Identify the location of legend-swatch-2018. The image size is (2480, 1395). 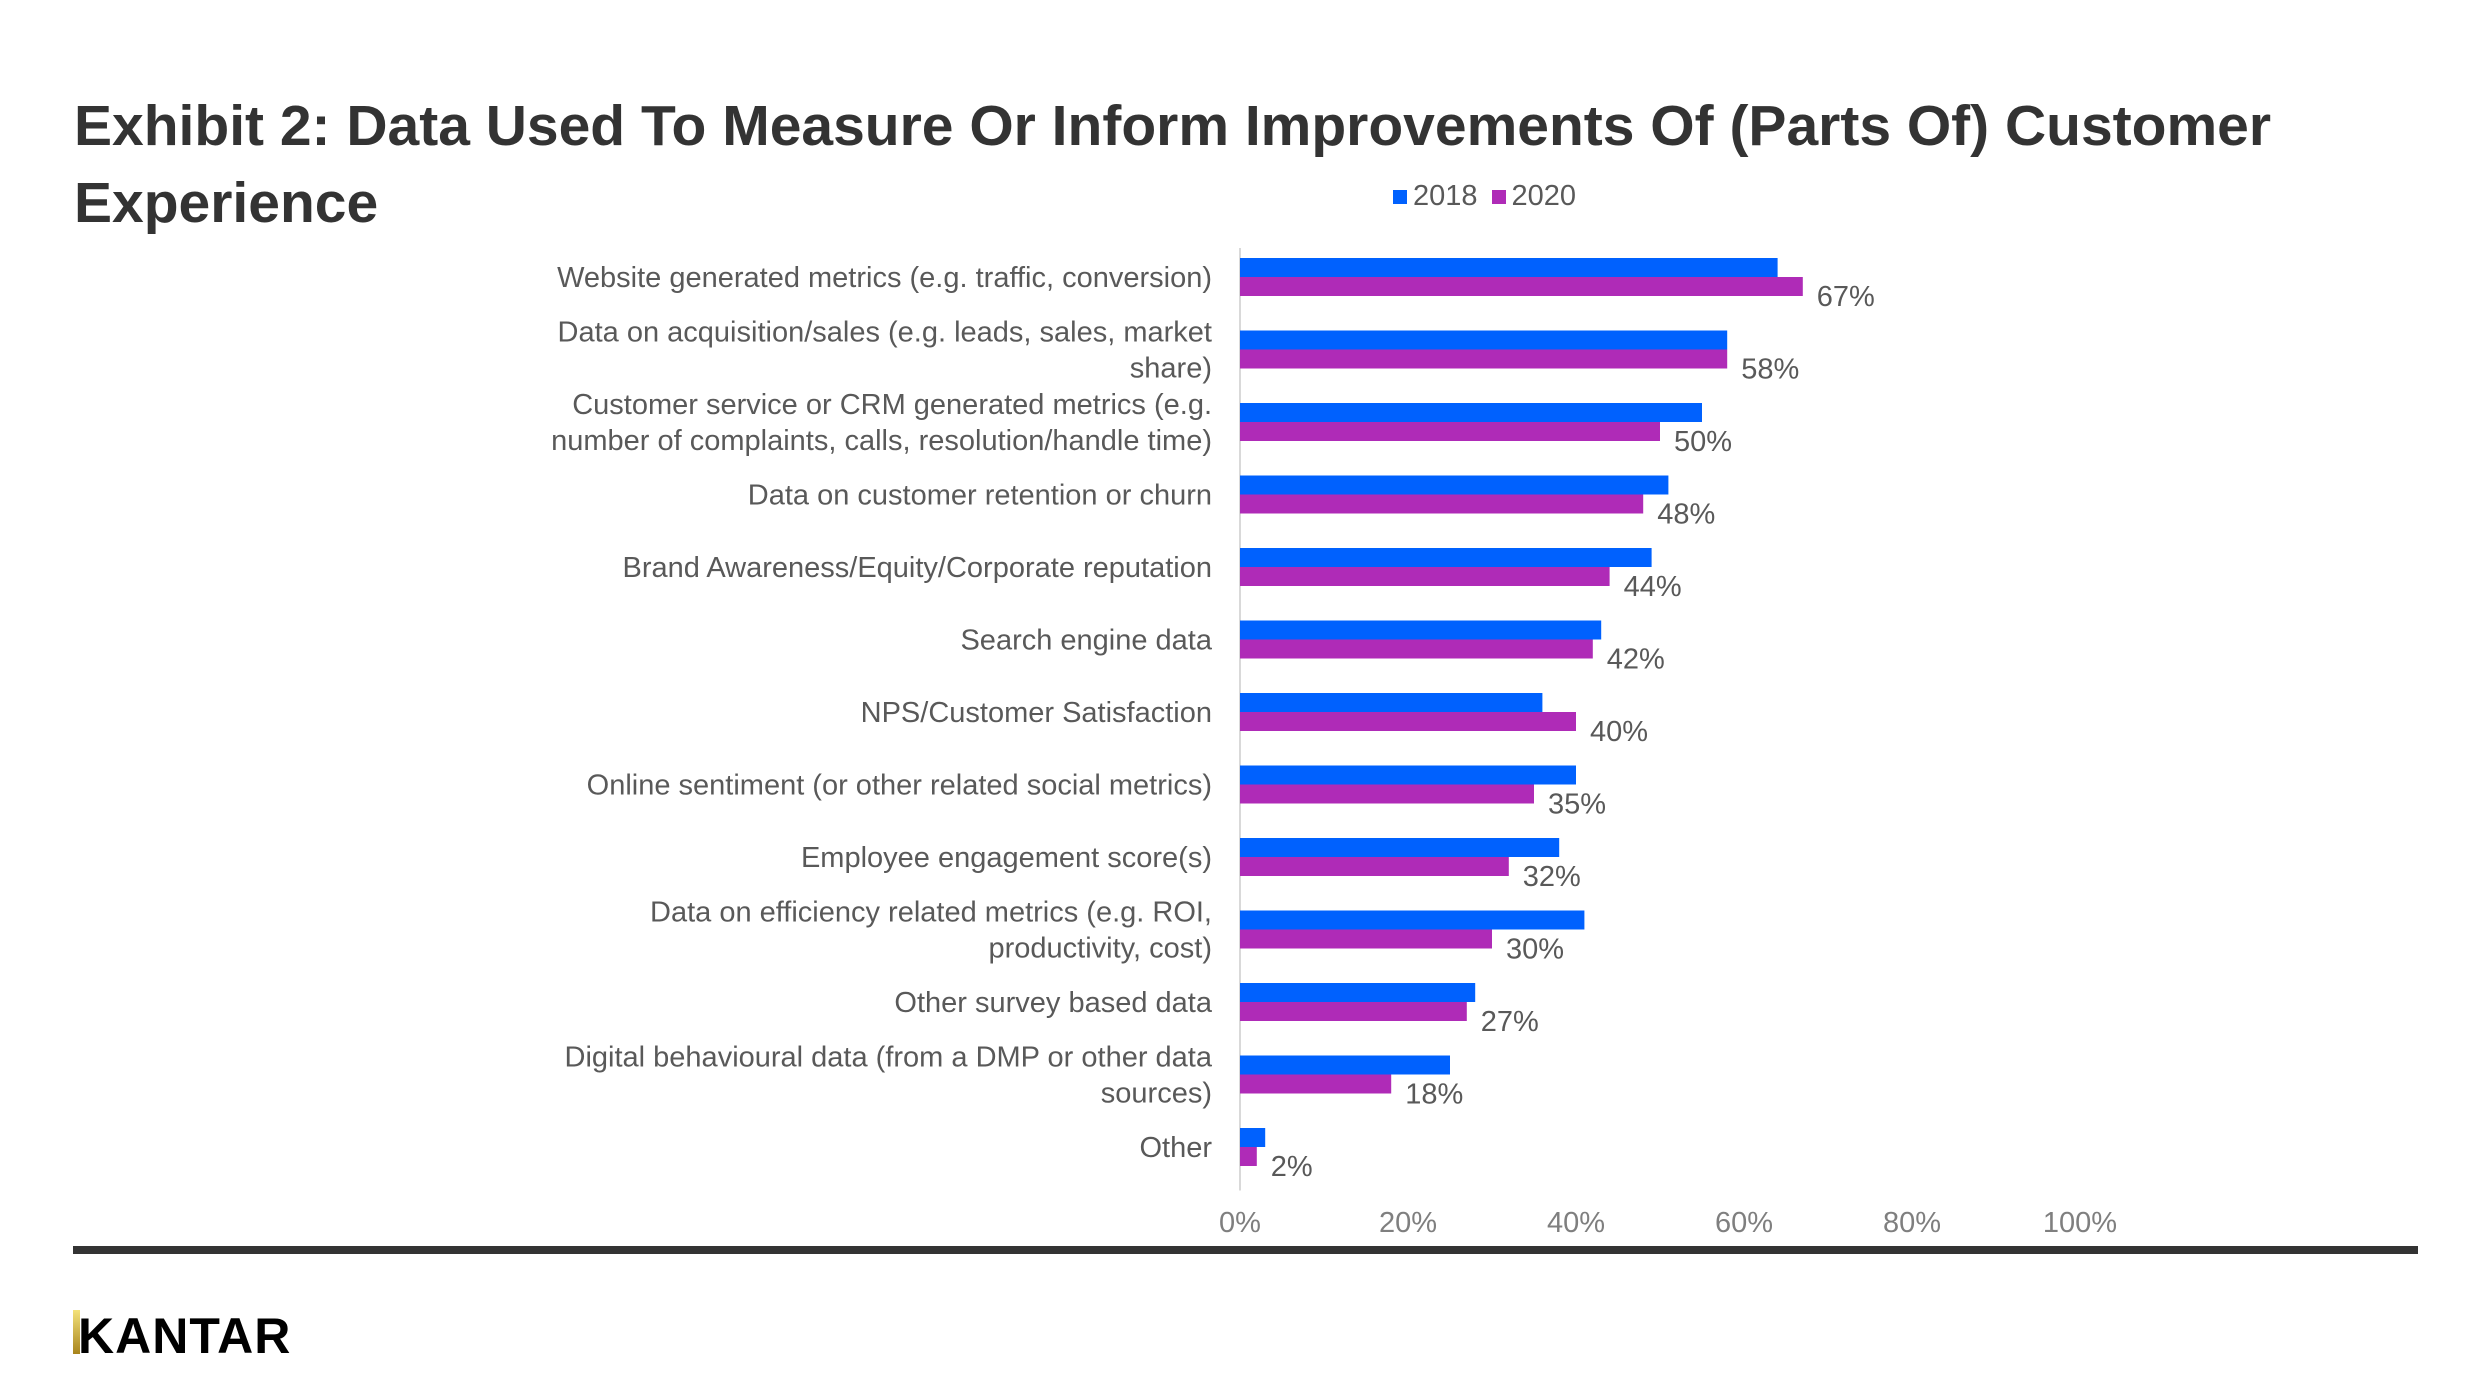
(1400, 196).